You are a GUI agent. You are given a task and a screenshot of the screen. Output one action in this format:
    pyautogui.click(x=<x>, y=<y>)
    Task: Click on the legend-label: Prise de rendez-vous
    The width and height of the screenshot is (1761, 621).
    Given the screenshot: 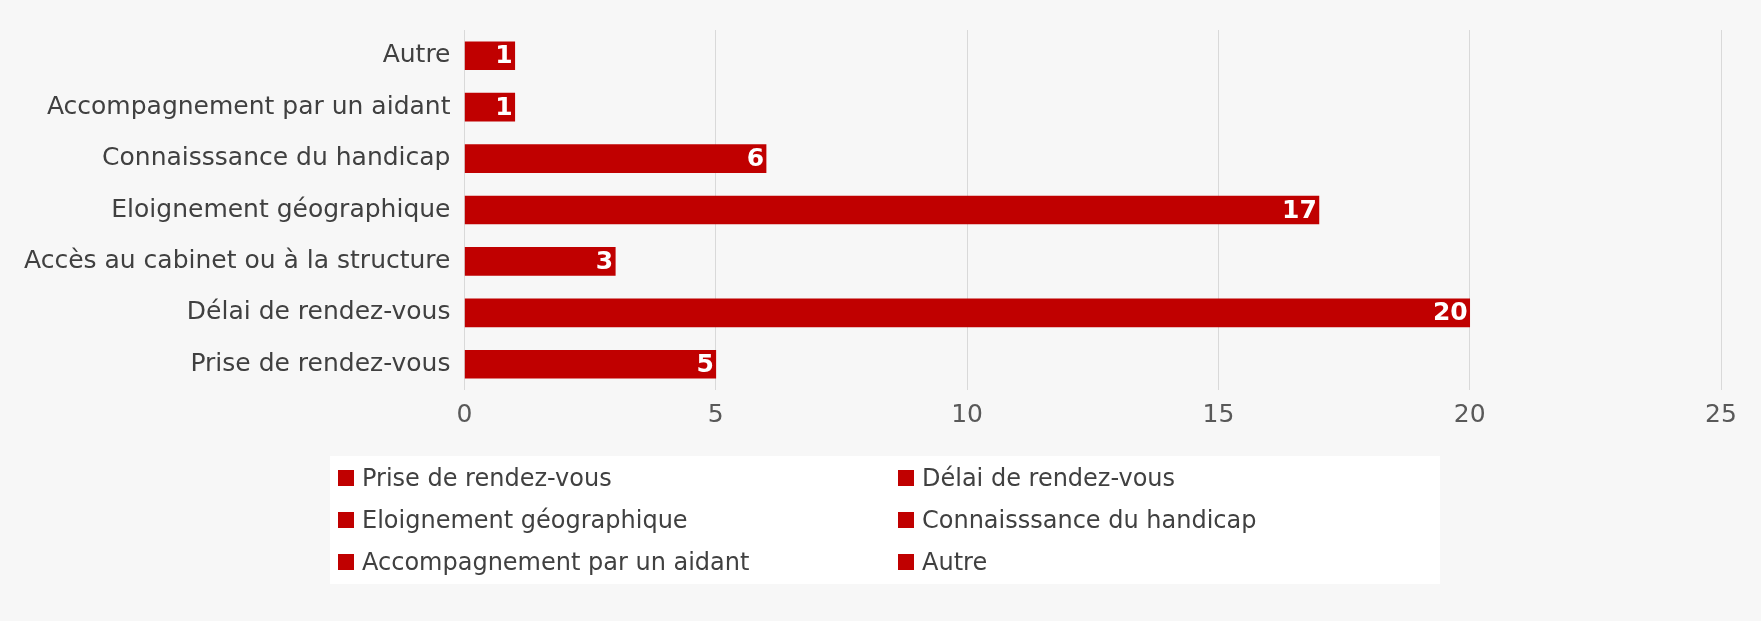 What is the action you would take?
    pyautogui.click(x=487, y=478)
    